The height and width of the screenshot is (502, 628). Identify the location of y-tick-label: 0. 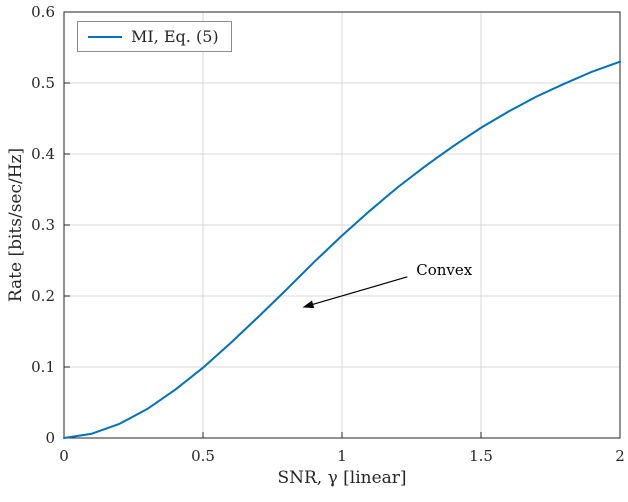
(50, 438).